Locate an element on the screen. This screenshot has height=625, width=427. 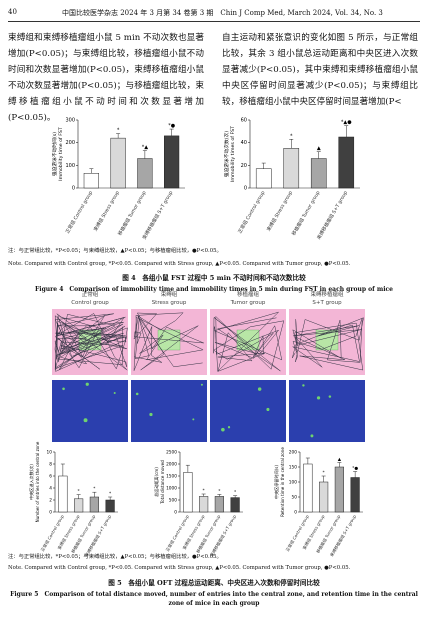
y-axis-label: Immobility times of FST is located at coordinates (233, 154).